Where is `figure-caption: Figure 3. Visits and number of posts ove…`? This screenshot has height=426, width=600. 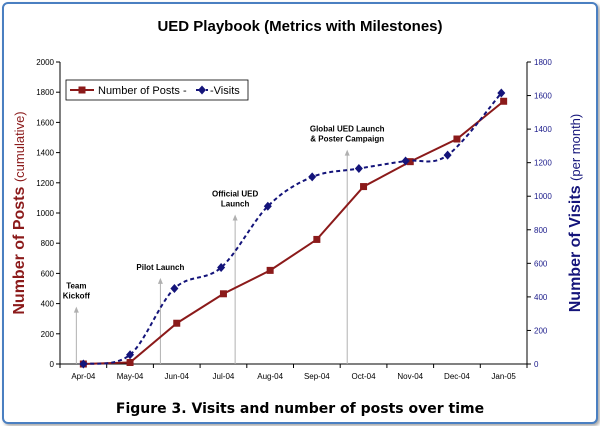
figure-caption: Figure 3. Visits and number of posts ove… is located at coordinates (300, 409).